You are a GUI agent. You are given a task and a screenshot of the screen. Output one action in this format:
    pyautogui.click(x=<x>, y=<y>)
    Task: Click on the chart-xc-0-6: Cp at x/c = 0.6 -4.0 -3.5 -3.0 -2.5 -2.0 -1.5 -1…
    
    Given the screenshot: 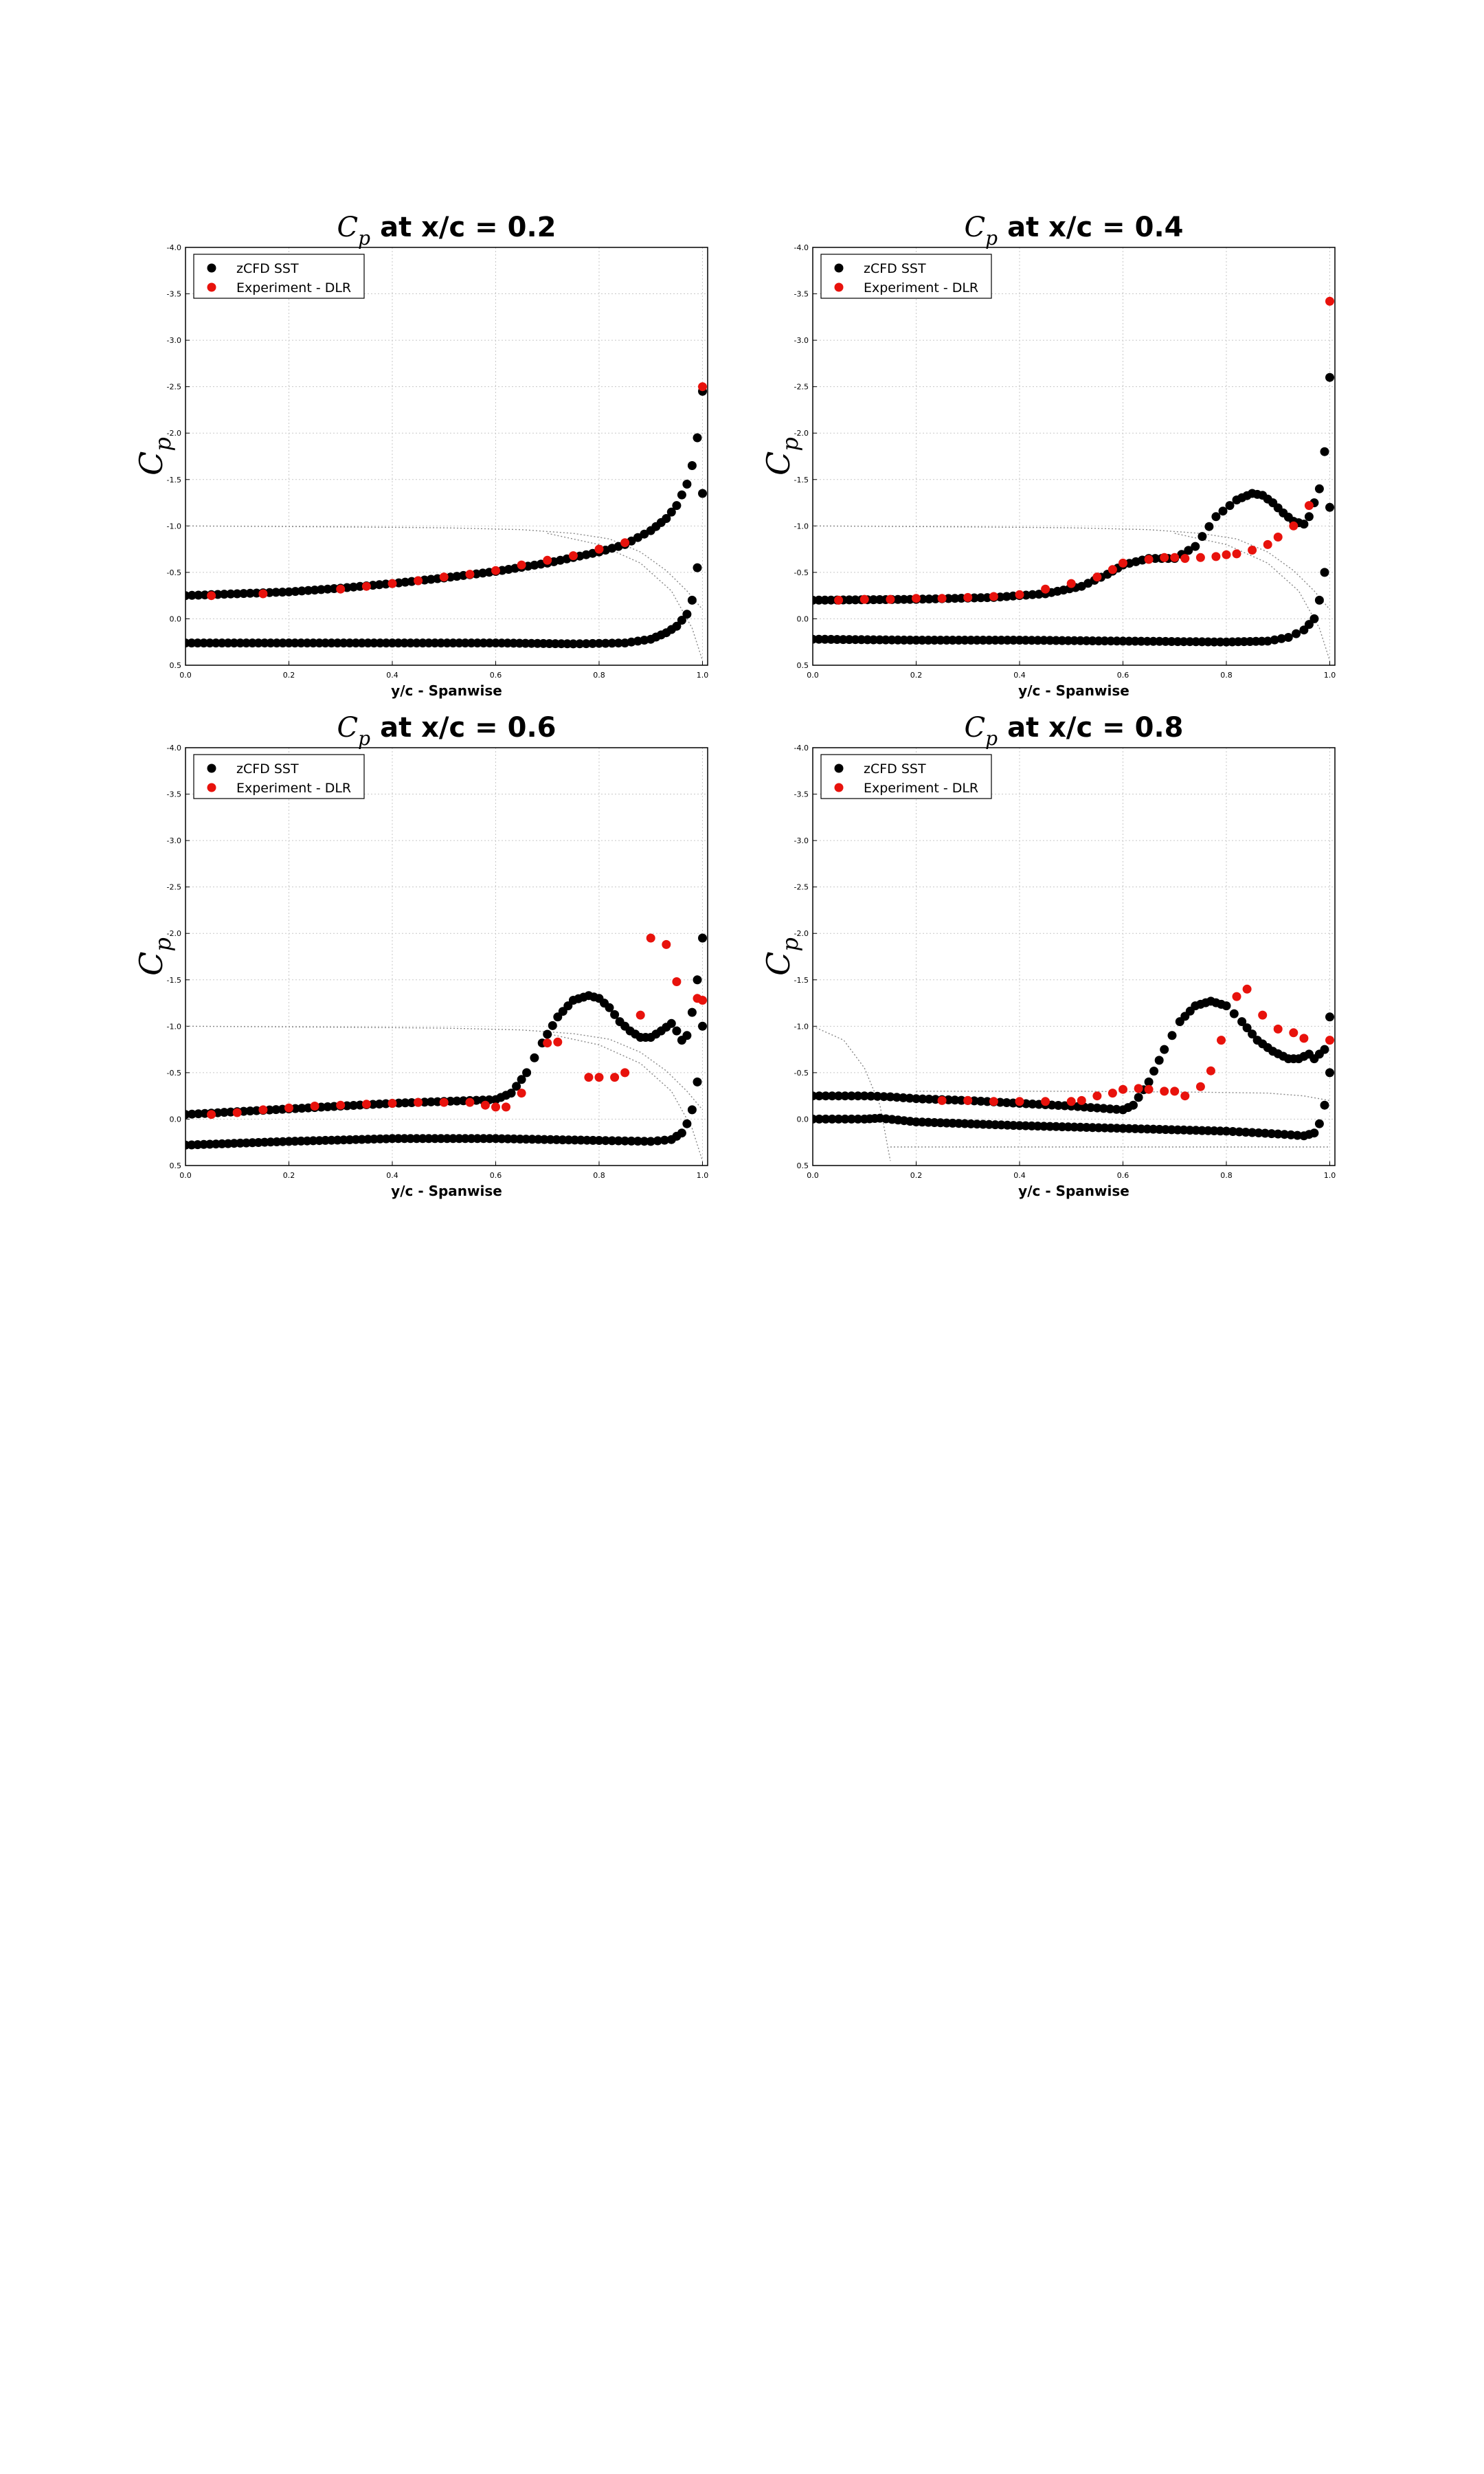 What is the action you would take?
    pyautogui.click(x=420, y=955)
    